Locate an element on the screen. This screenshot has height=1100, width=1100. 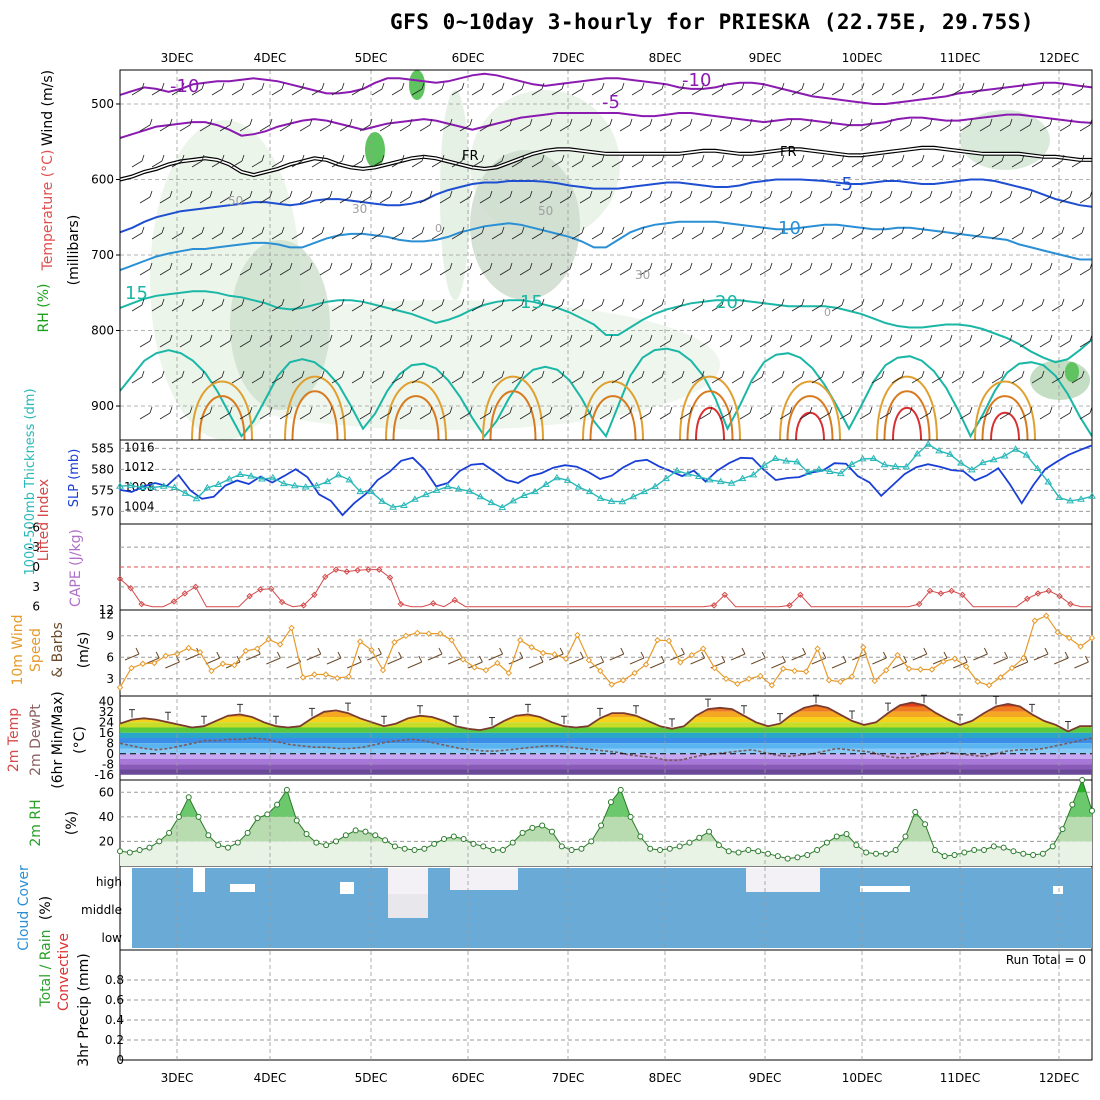
ua-tick-500: 500 is located at coordinates (102, 104).